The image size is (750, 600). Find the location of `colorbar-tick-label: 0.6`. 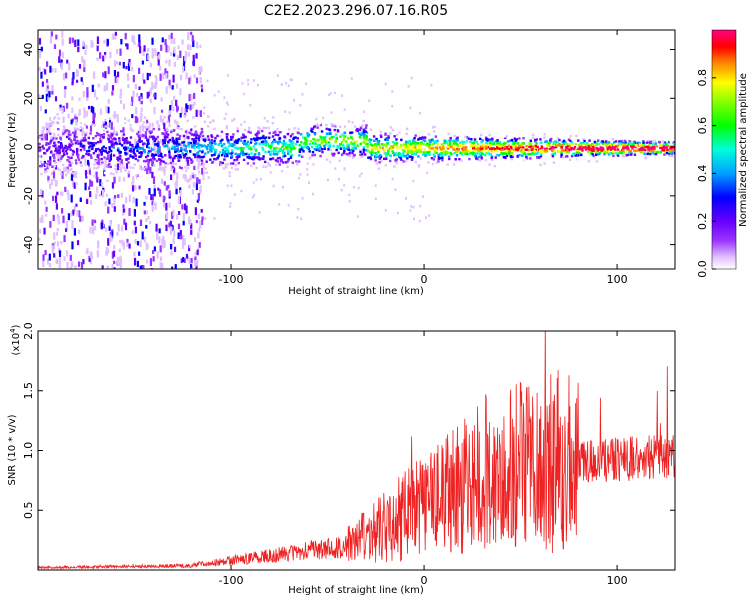

colorbar-tick-label: 0.6 is located at coordinates (702, 126).